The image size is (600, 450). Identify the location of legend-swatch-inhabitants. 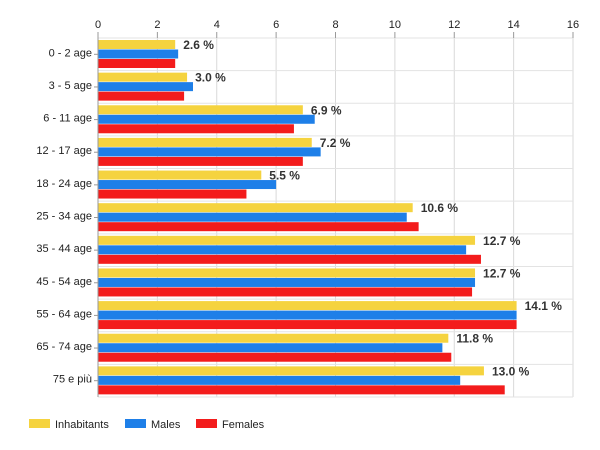
(39, 423).